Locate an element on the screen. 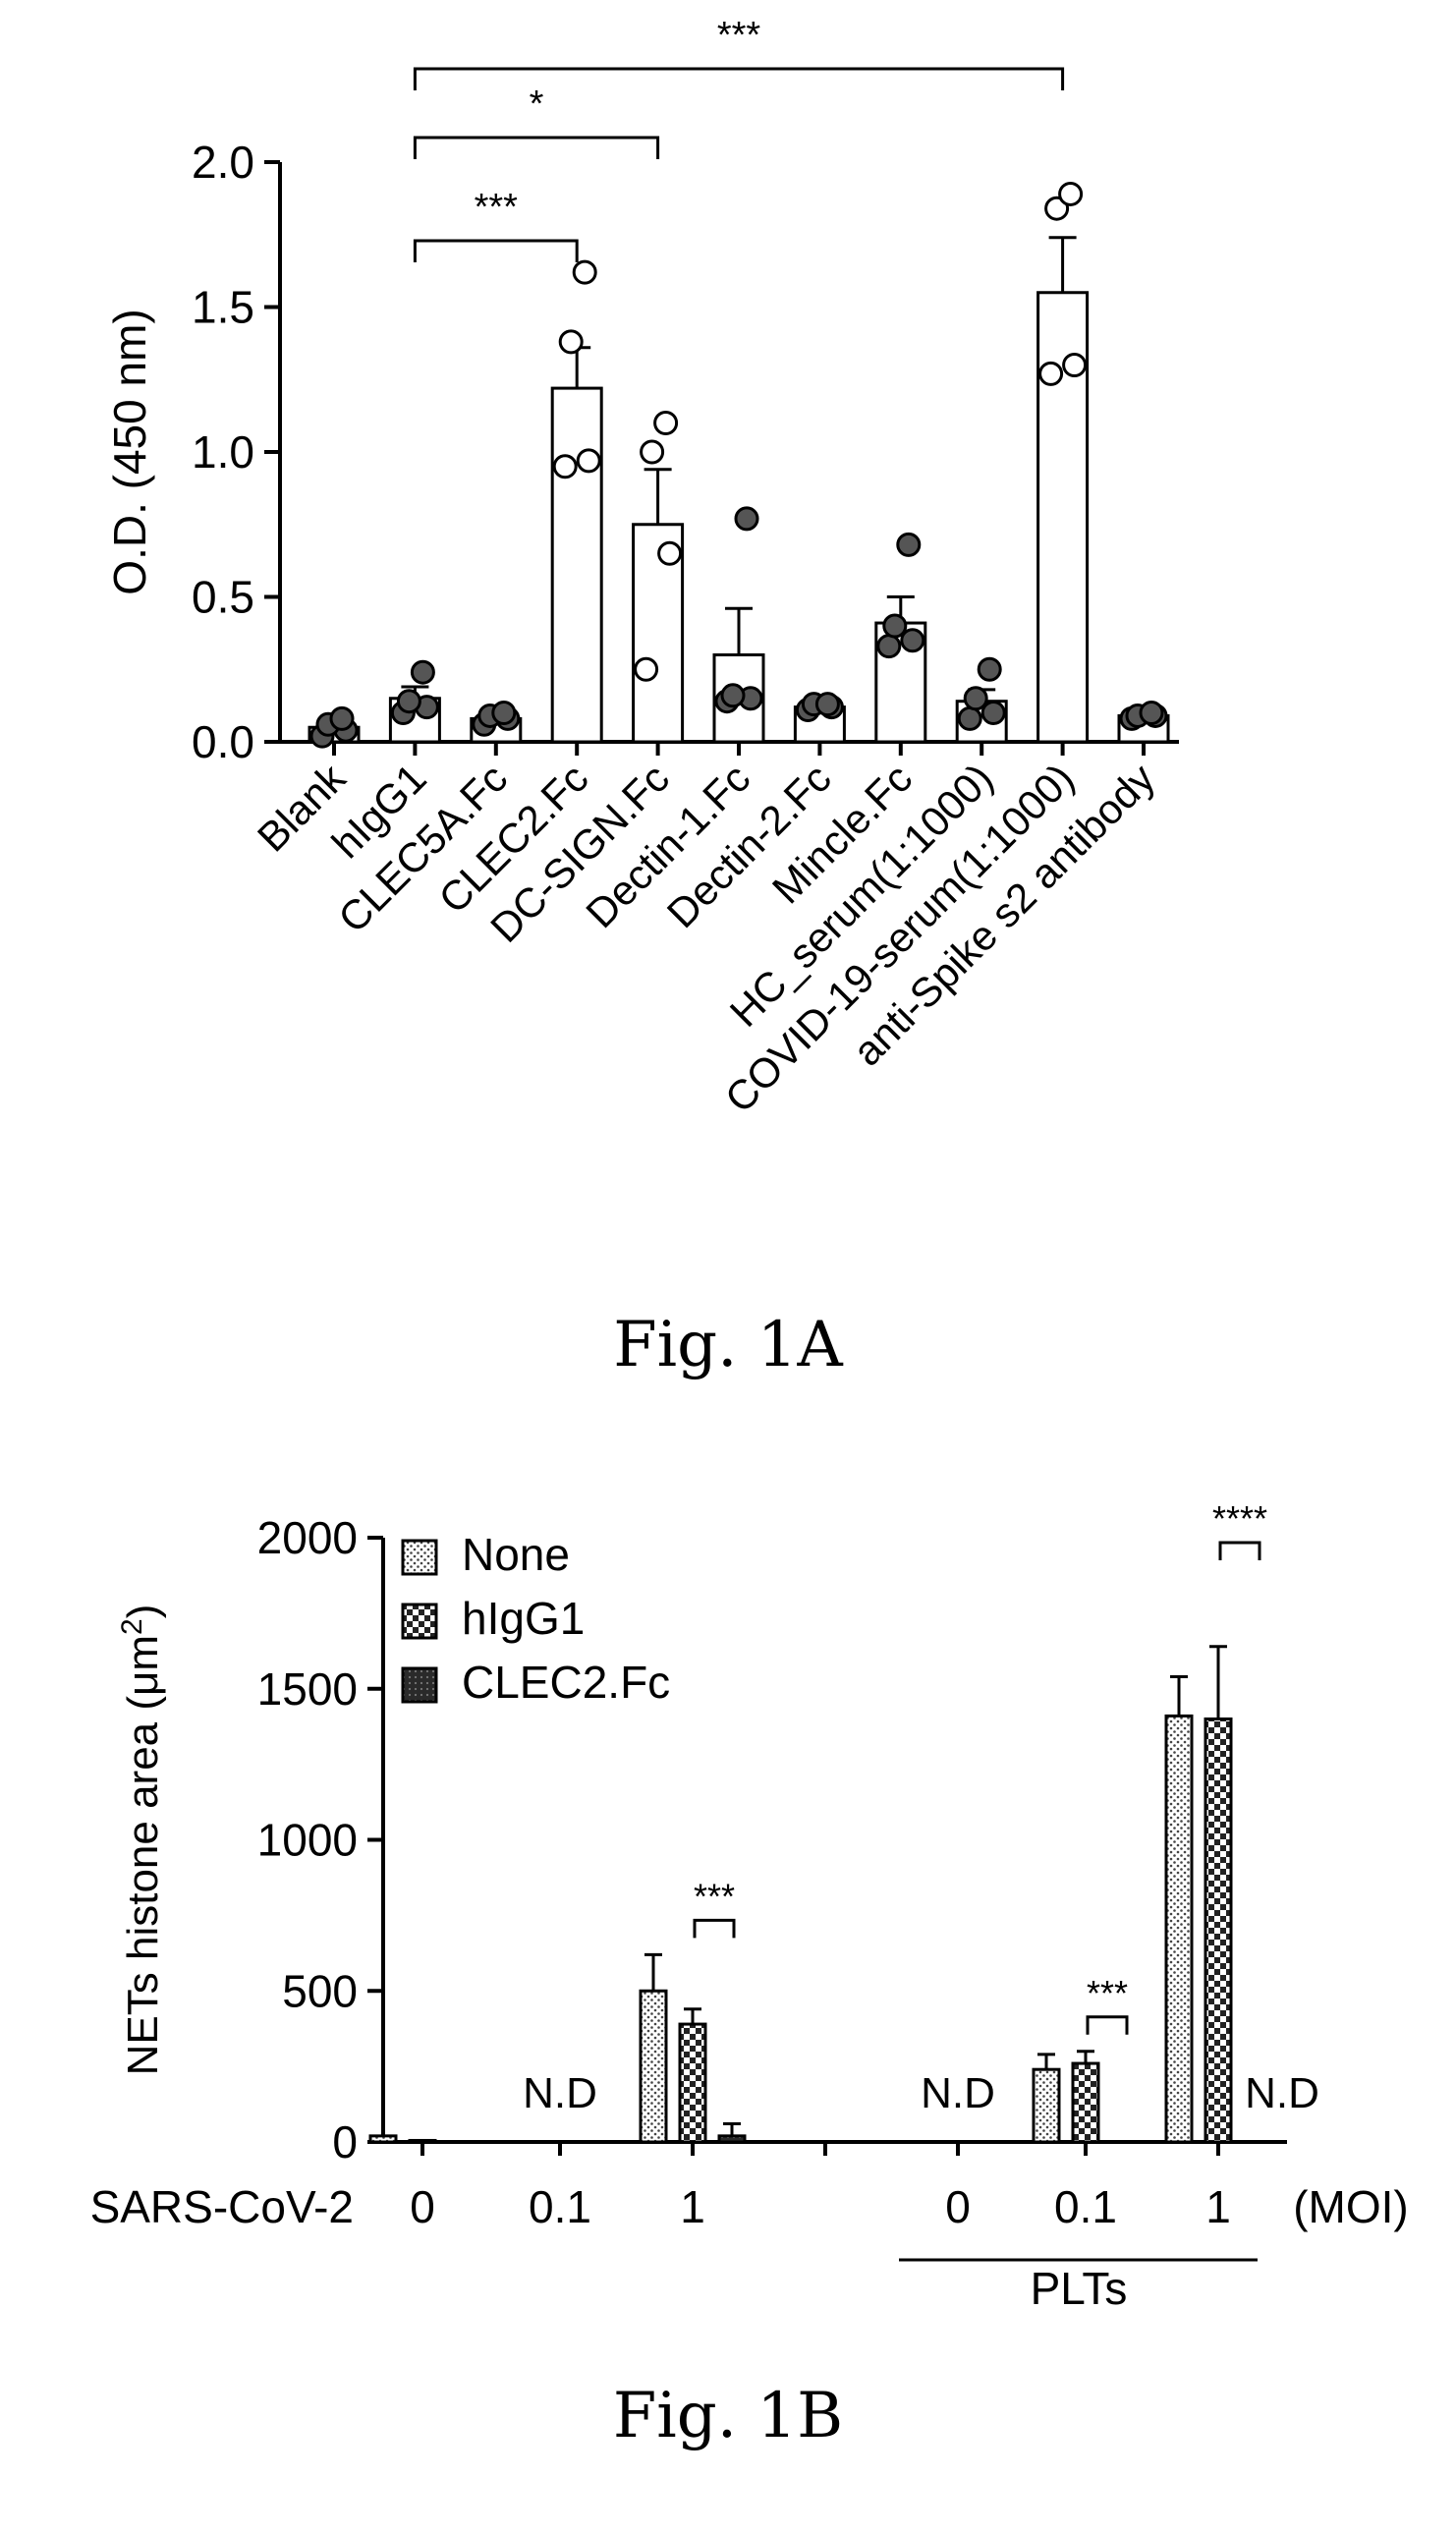  legend-label: hIgG1 is located at coordinates (523, 1618).